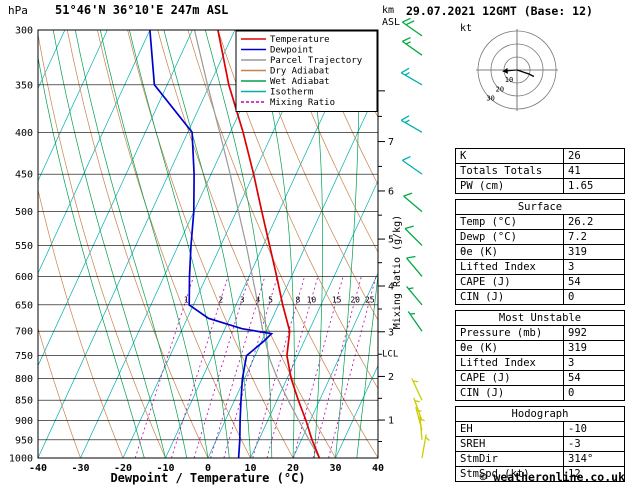 The width and height of the screenshot is (629, 486). What do you see at coordinates (391, 286) in the screenshot?
I see `km-tick-label: 4` at bounding box center [391, 286].